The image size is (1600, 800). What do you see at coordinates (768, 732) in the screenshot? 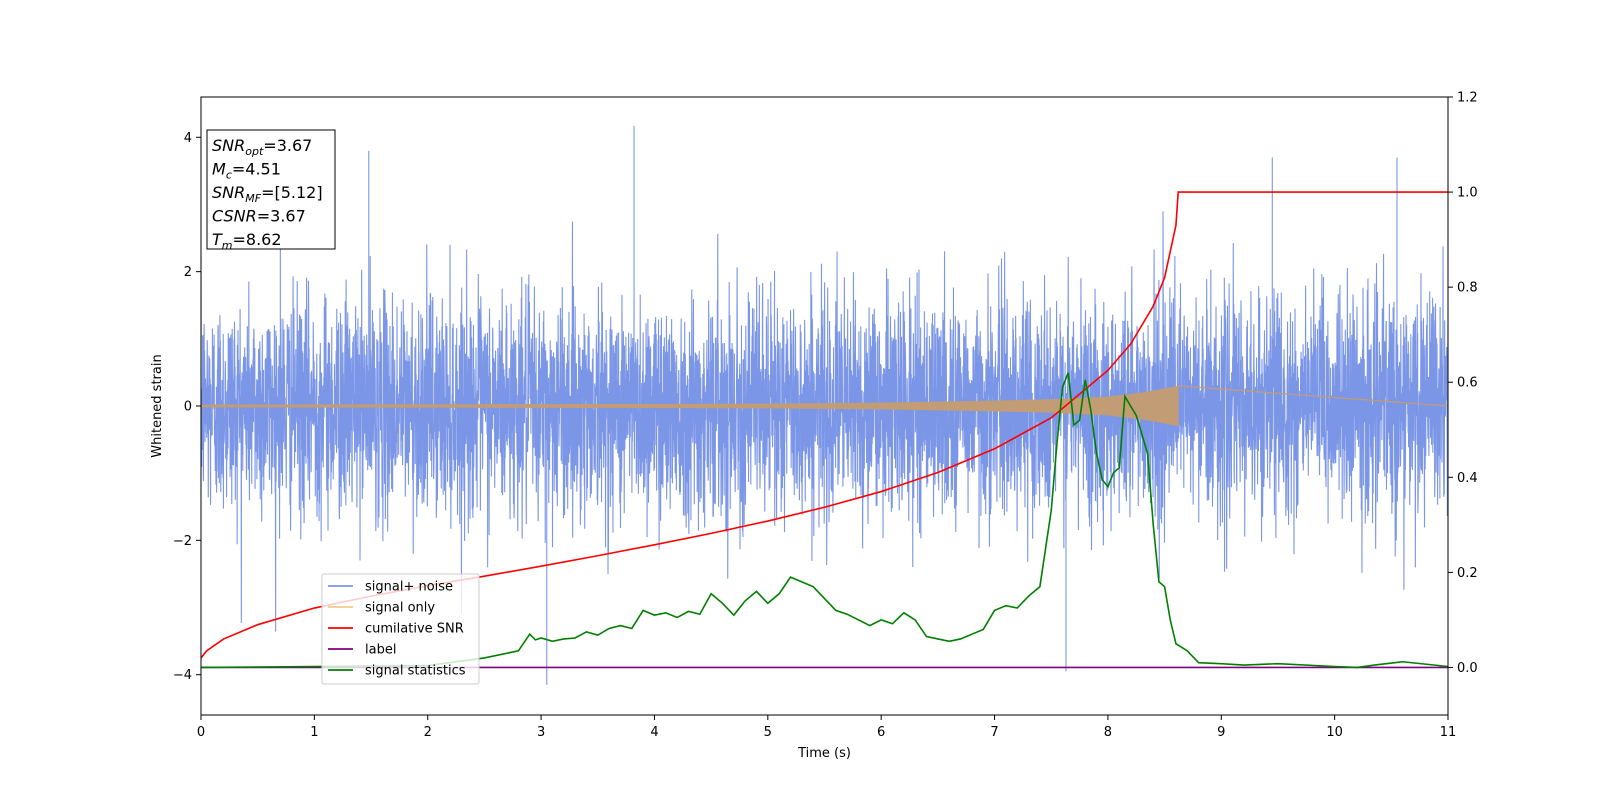
I see `x-tick-label: 5` at bounding box center [768, 732].